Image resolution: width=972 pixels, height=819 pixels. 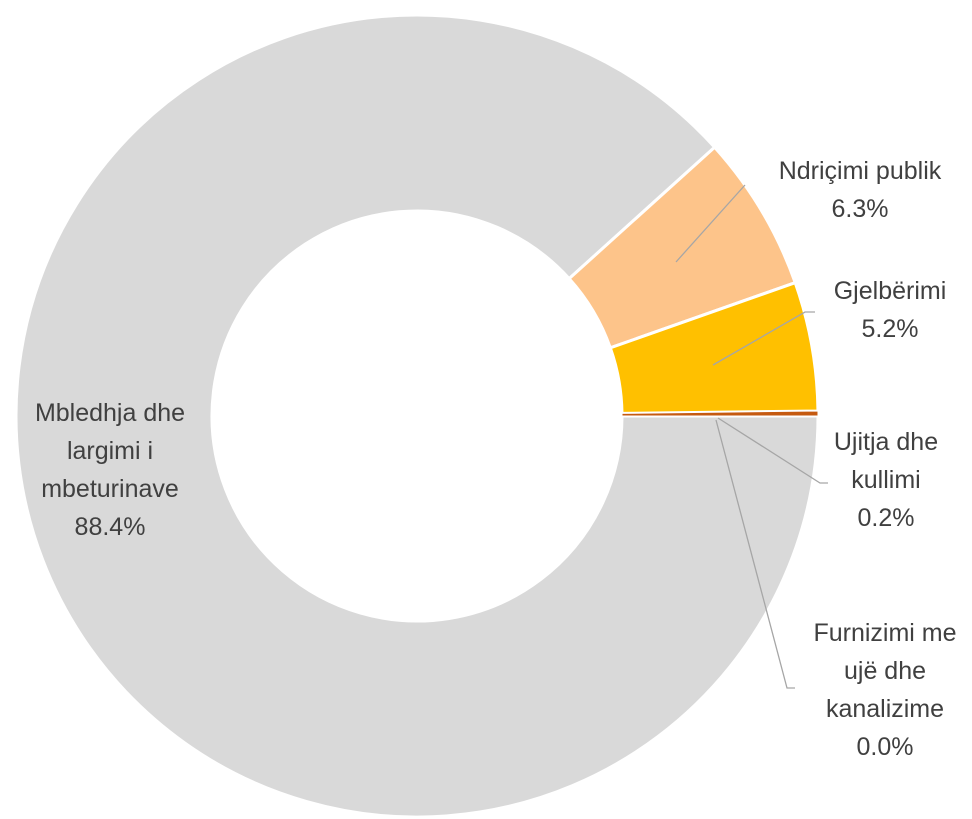 I want to click on category-name: Gjelbërimi, so click(x=890, y=291).